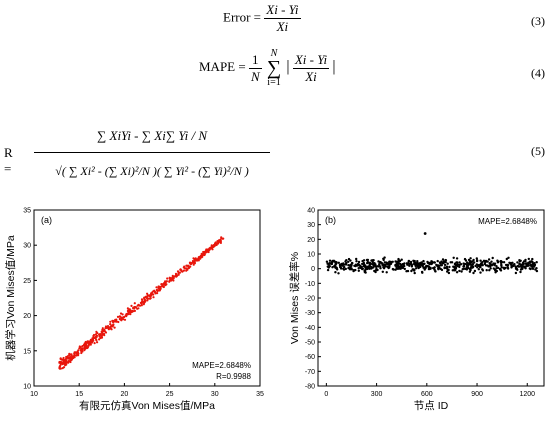 The height and width of the screenshot is (423, 554). What do you see at coordinates (377, 394) in the screenshot?
I see `x-tick-label: 300` at bounding box center [377, 394].